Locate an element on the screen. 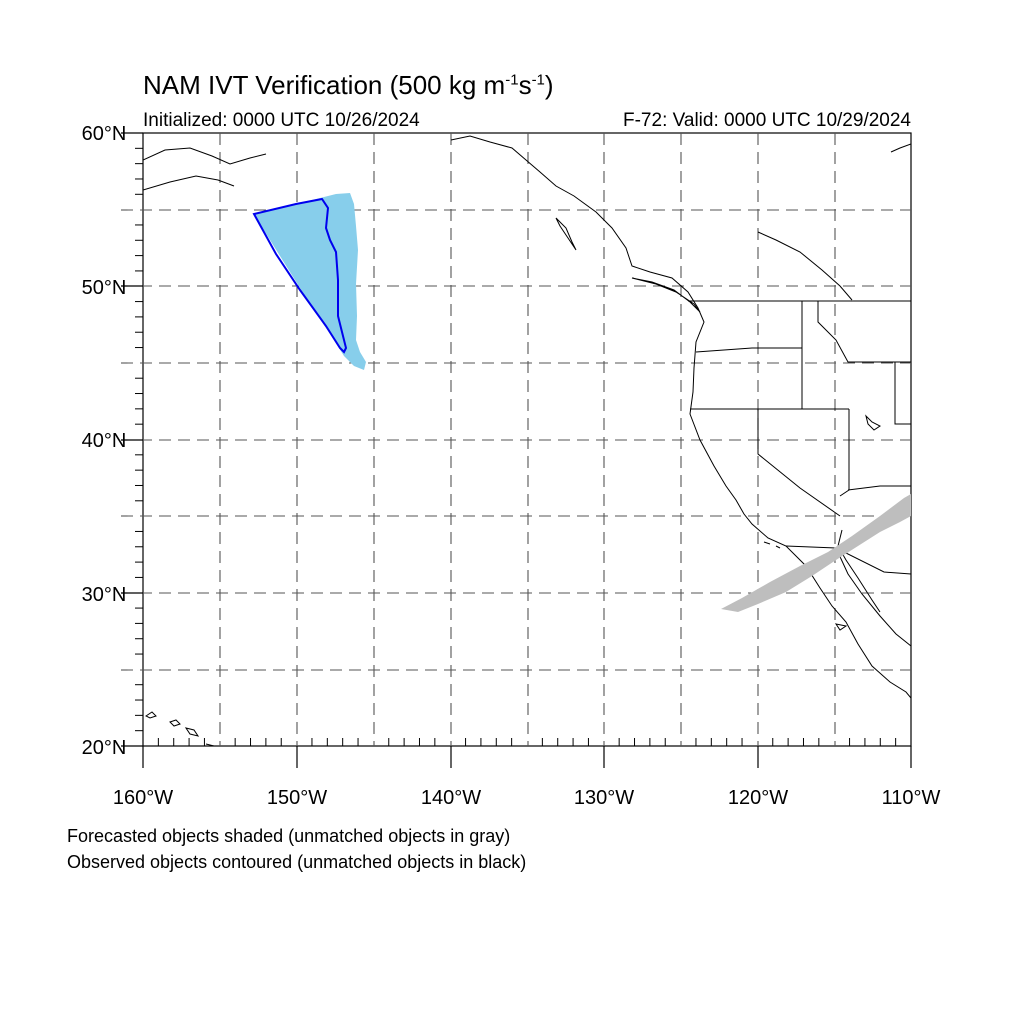 This screenshot has width=1024, height=1024. lon-tick-label: 160°W is located at coordinates (143, 798).